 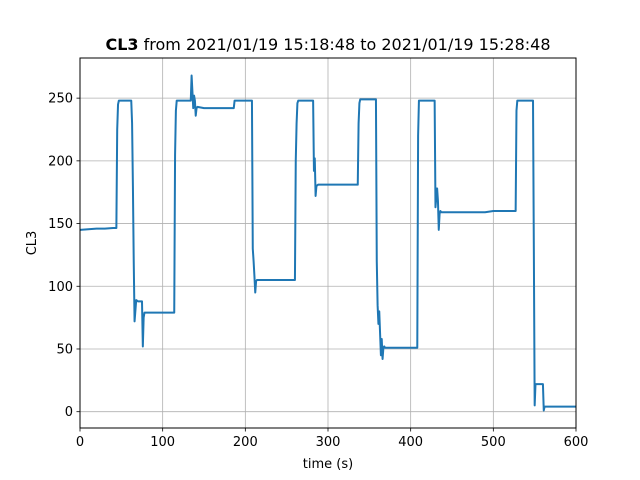 What do you see at coordinates (64, 256) in the screenshot?
I see `y-axis: 0 50 100 150 200 250` at bounding box center [64, 256].